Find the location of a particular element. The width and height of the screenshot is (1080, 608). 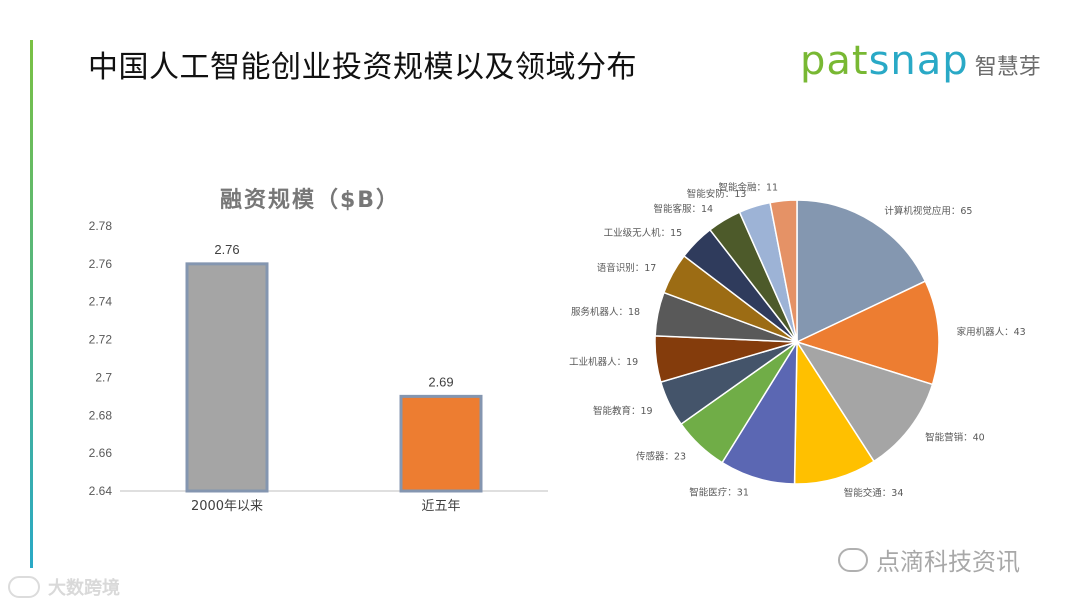

y-tick-label: 2.76 is located at coordinates (101, 264).